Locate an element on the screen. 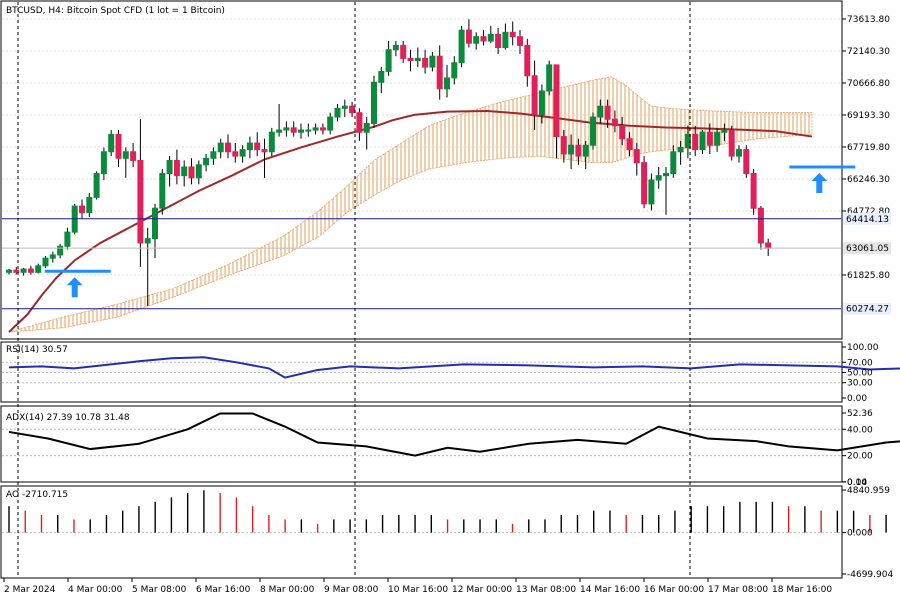  adx-tick-label: 0.14 is located at coordinates (857, 483).